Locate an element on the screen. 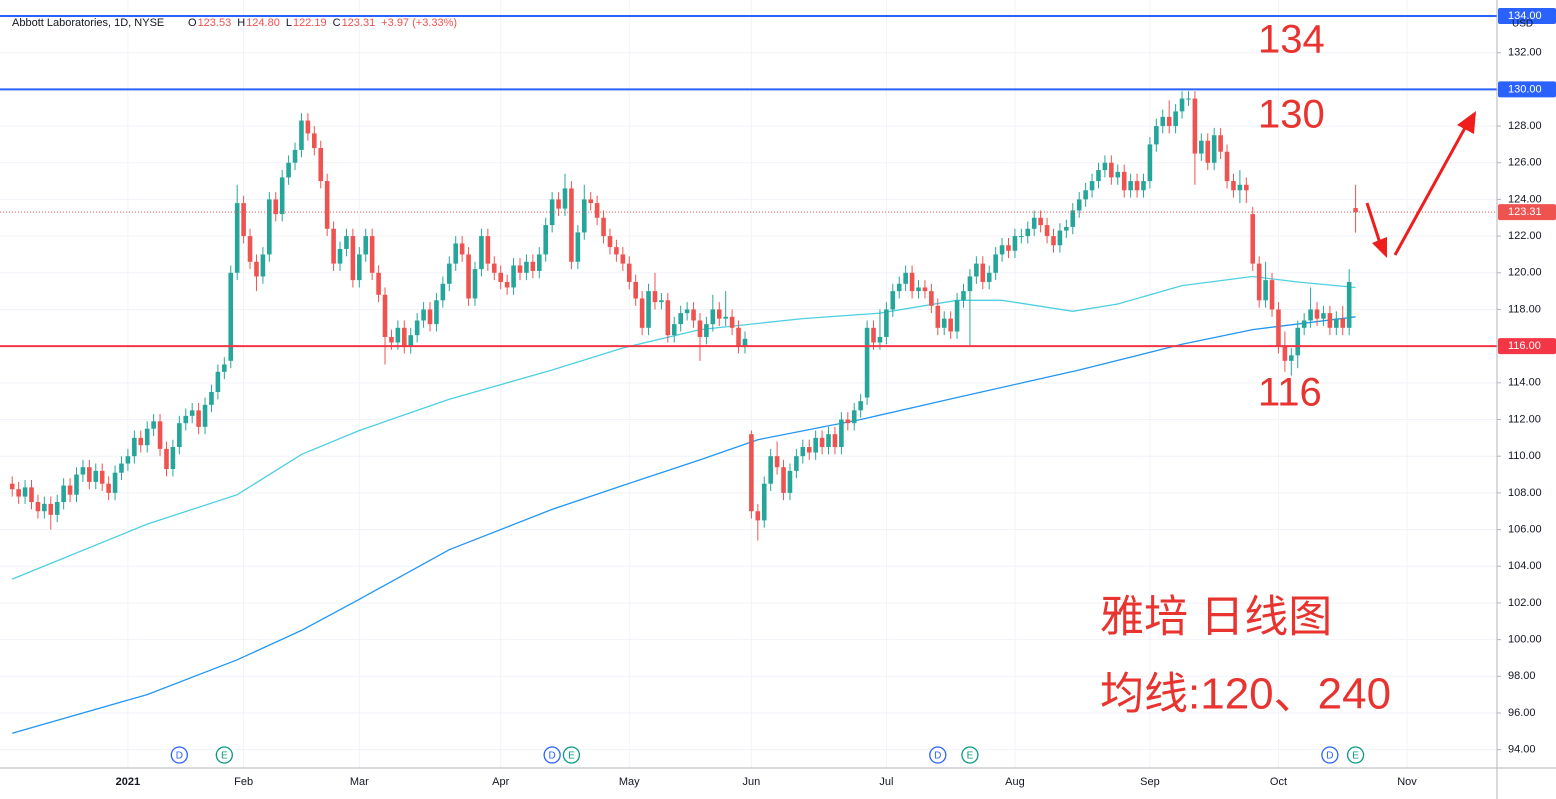 The width and height of the screenshot is (1556, 799). price-badge-label: 116.00 is located at coordinates (1524, 346).